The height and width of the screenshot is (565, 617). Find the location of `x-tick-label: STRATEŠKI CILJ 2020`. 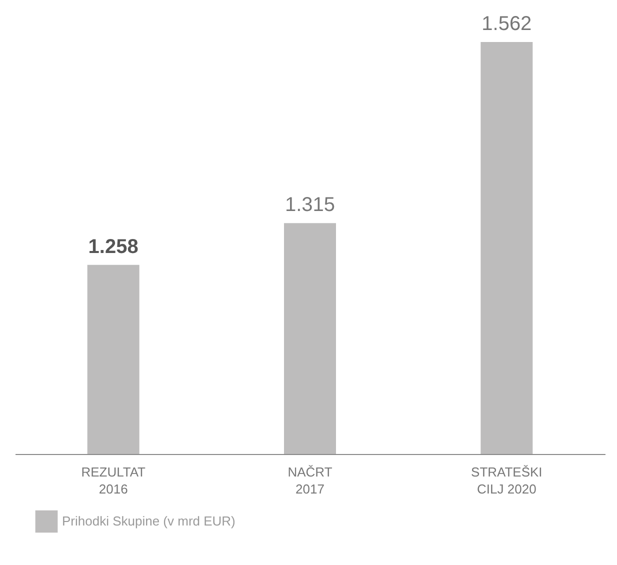

x-tick-label: STRATEŠKI CILJ 2020 is located at coordinates (506, 480).